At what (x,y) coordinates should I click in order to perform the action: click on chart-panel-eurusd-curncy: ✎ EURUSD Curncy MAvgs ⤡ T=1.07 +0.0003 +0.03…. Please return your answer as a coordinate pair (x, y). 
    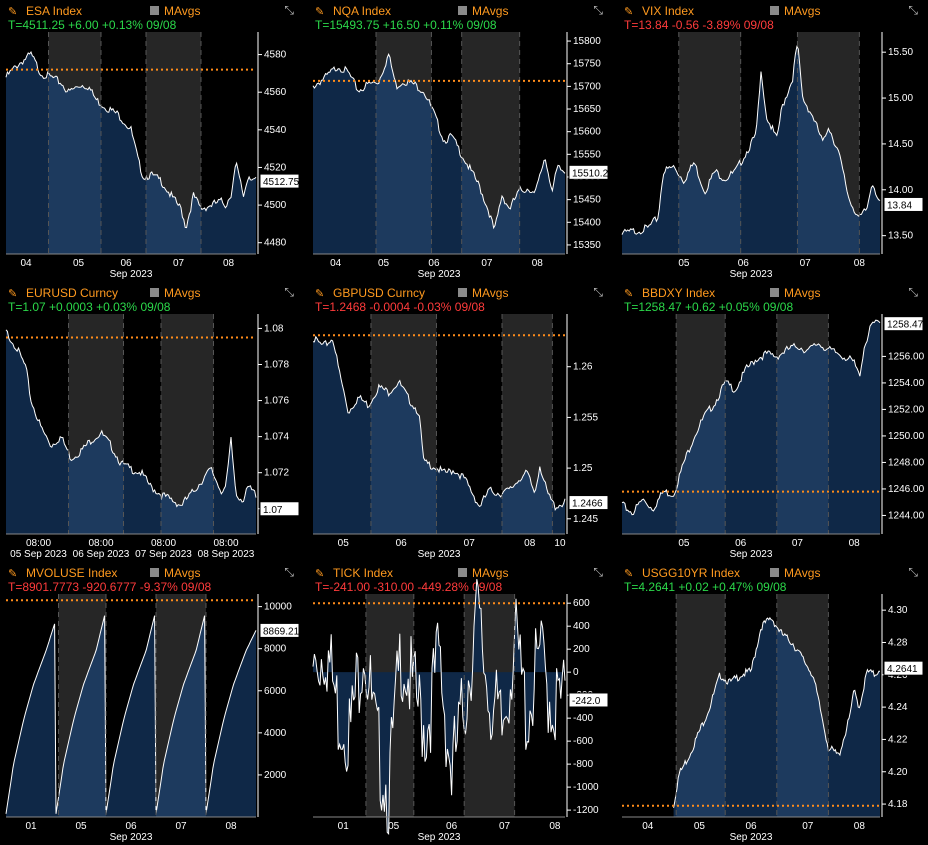
    Looking at the image, I should click on (152, 422).